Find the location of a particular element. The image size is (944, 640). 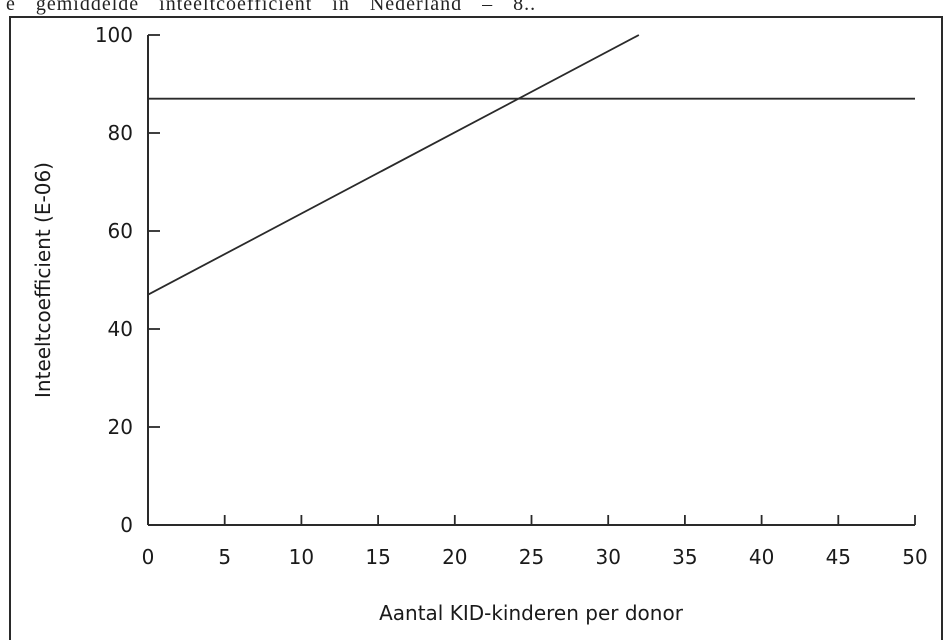

y-tick-label: 20 is located at coordinates (120, 427).